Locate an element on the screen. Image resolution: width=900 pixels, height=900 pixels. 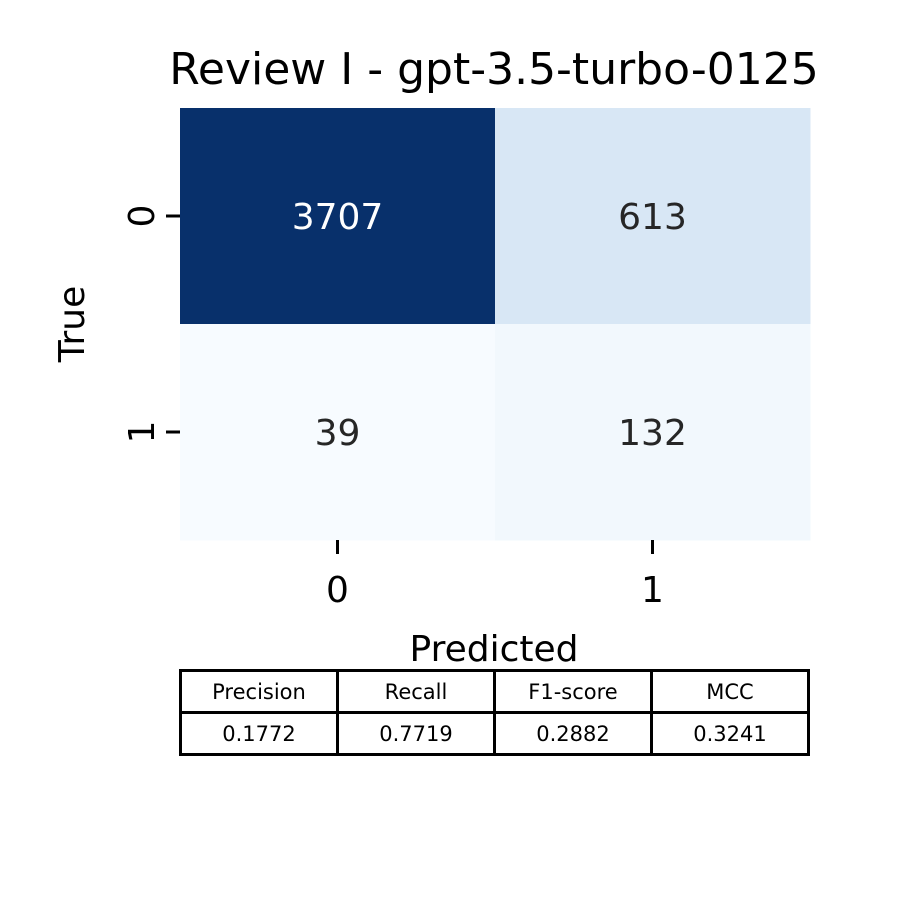
cell-value-label-1-0: 39 is located at coordinates (338, 433).